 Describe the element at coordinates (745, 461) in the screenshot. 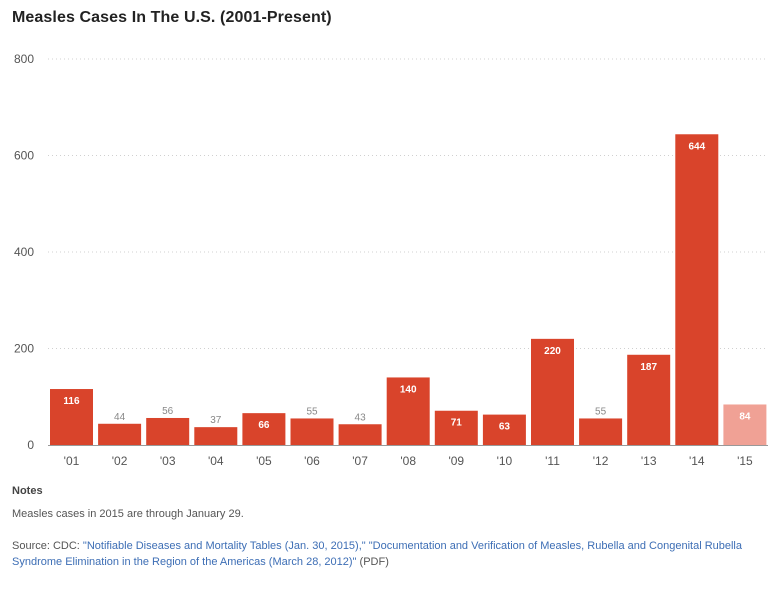

I see `x-tick-label: '15` at that location.